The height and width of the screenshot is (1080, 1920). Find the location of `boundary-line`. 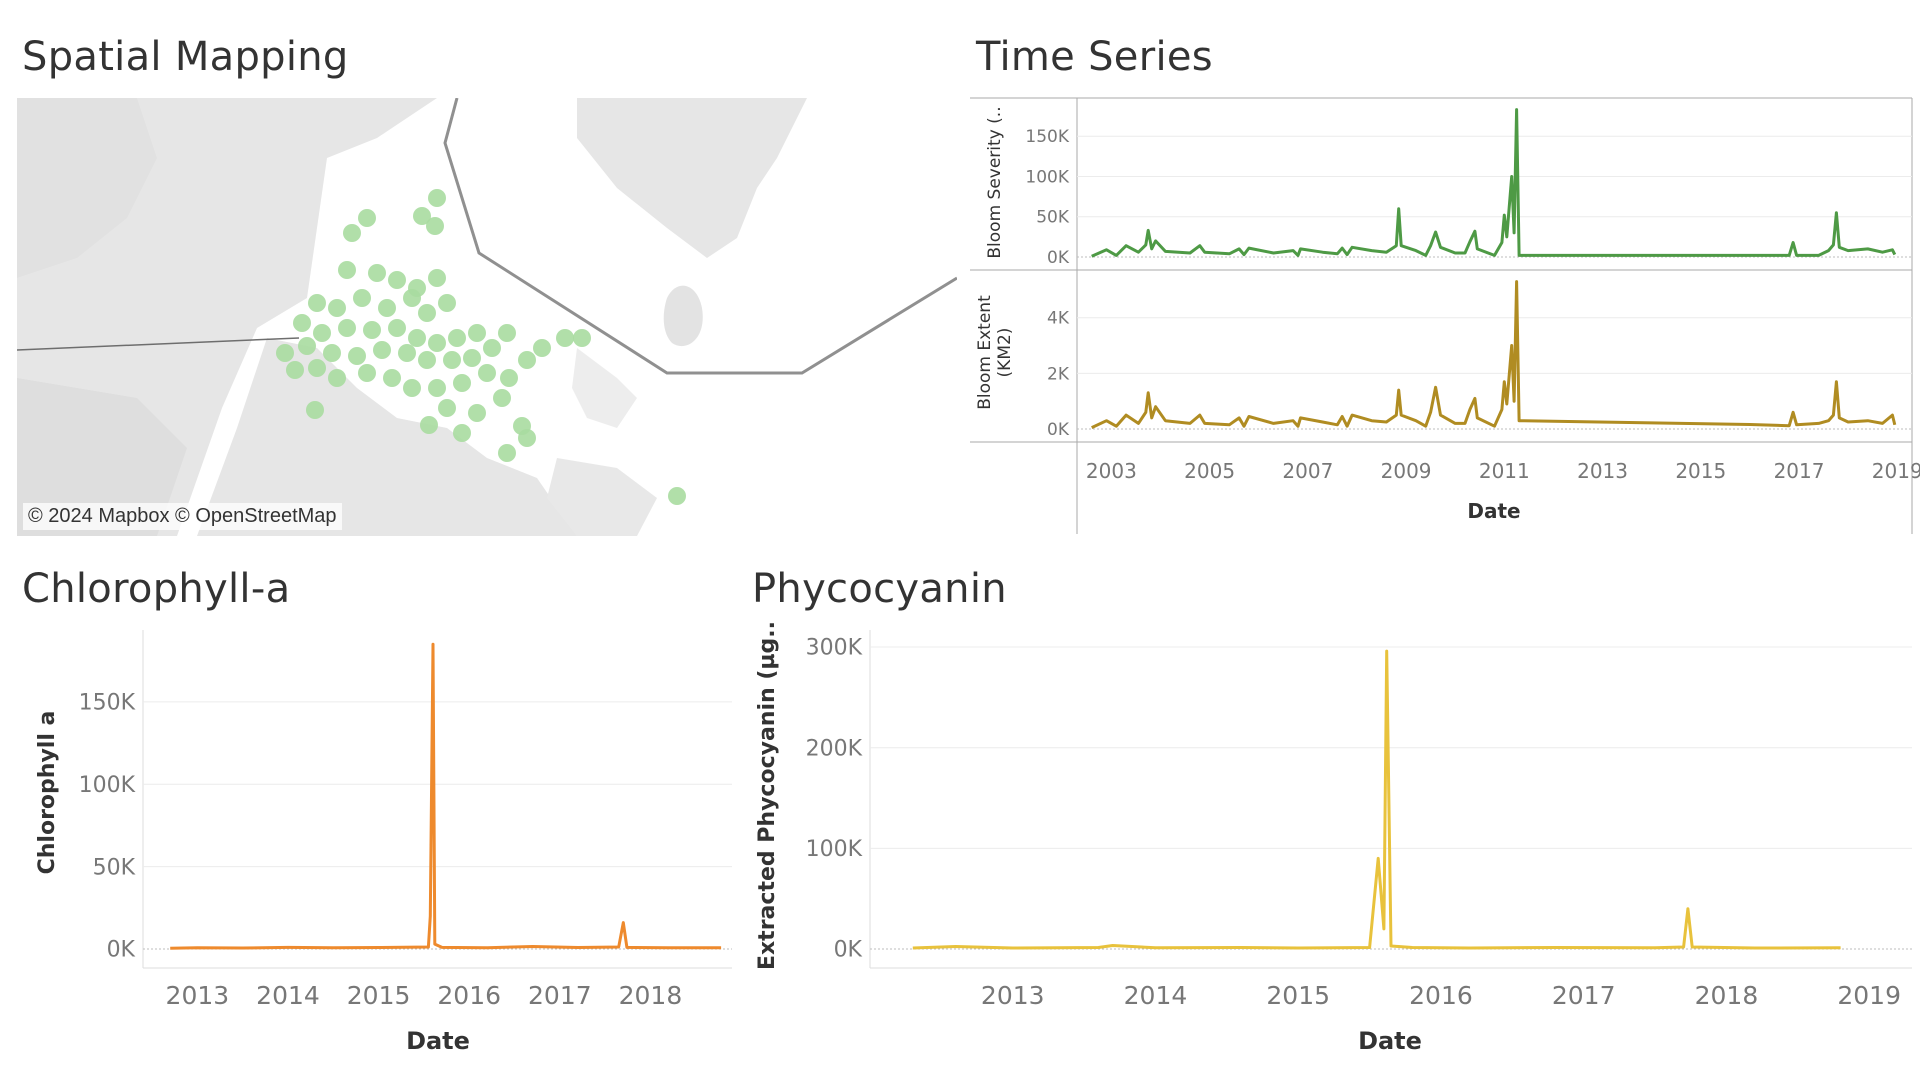

boundary-line is located at coordinates (700, 236).